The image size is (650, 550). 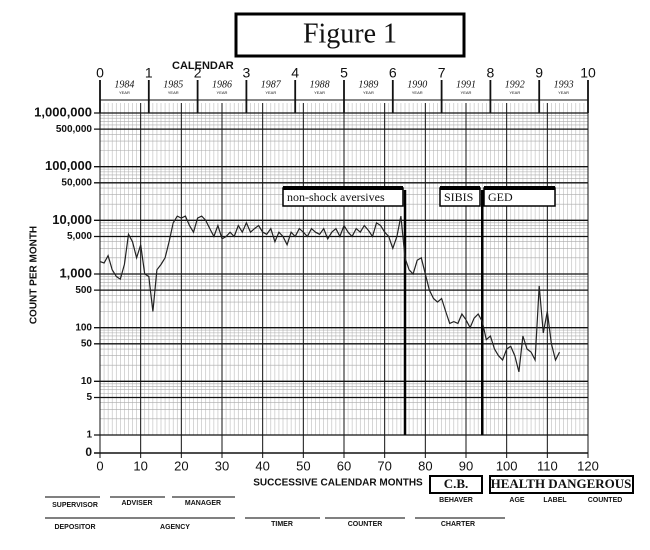 What do you see at coordinates (344, 73) in the screenshot?
I see `top-tick-label: 5` at bounding box center [344, 73].